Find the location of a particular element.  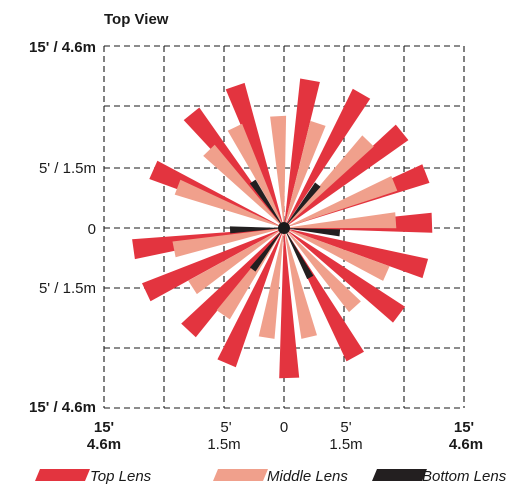

x-label-right-outer-m: 4.6m is located at coordinates (466, 444).